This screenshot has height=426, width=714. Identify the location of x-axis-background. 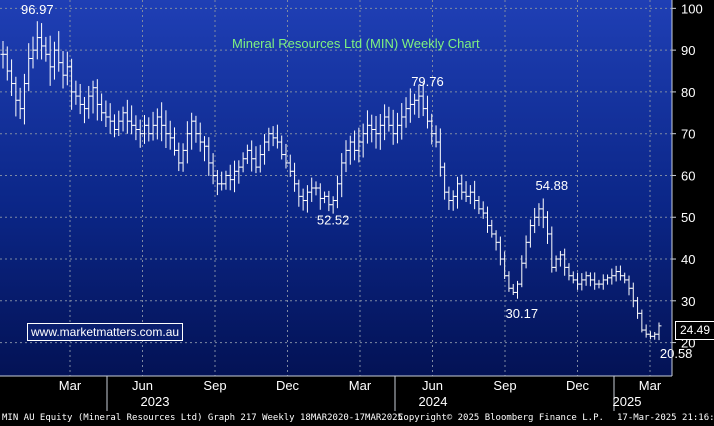
(357, 393).